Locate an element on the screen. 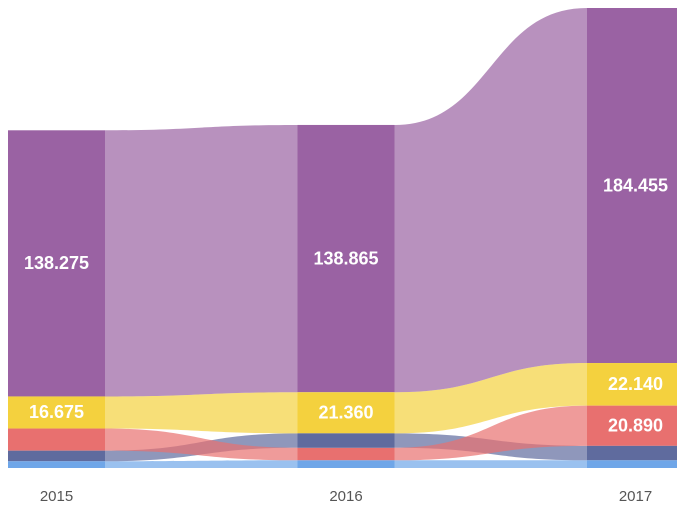 The image size is (677, 506). data-label: 138.865 is located at coordinates (345, 258).